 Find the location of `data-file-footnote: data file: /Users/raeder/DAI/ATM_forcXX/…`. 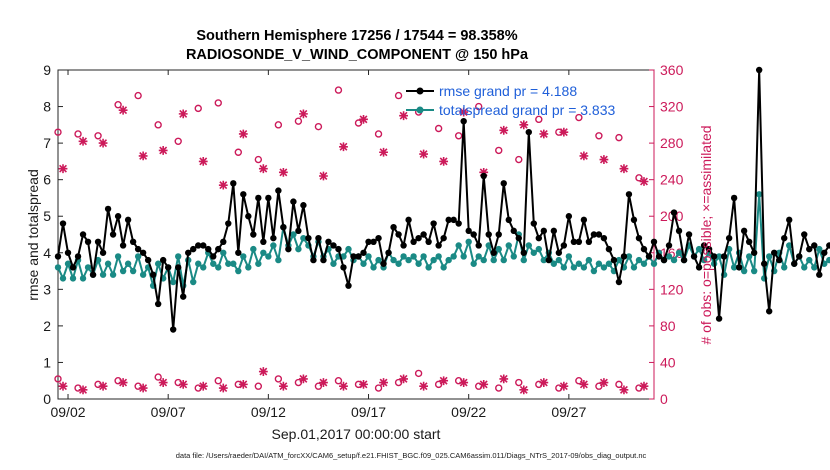

data-file-footnote: data file: /Users/raeder/DAI/ATM_forcXX/… is located at coordinates (411, 455).